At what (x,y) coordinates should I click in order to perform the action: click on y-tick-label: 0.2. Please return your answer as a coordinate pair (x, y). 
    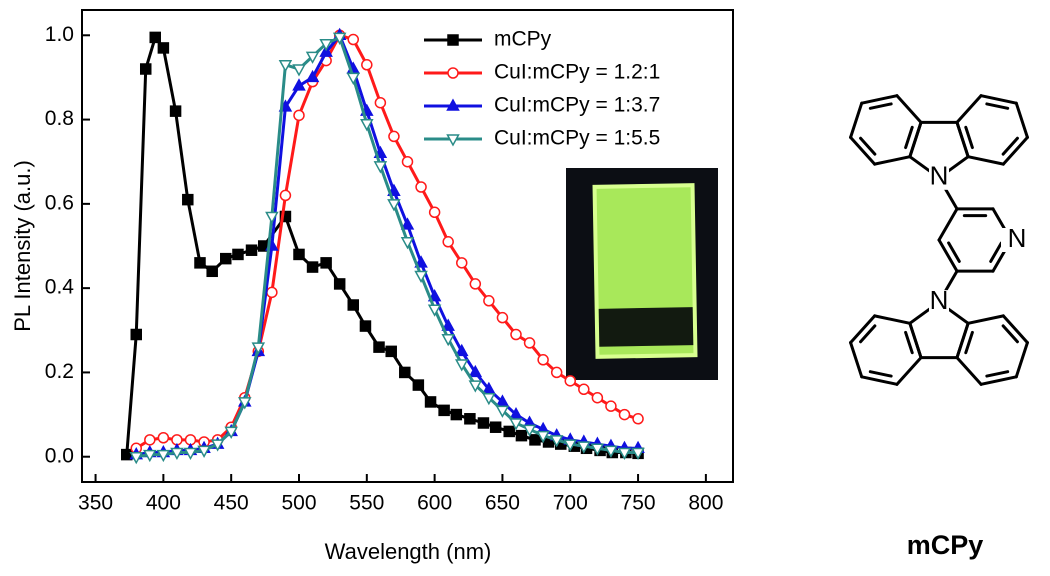
    Looking at the image, I should click on (59, 371).